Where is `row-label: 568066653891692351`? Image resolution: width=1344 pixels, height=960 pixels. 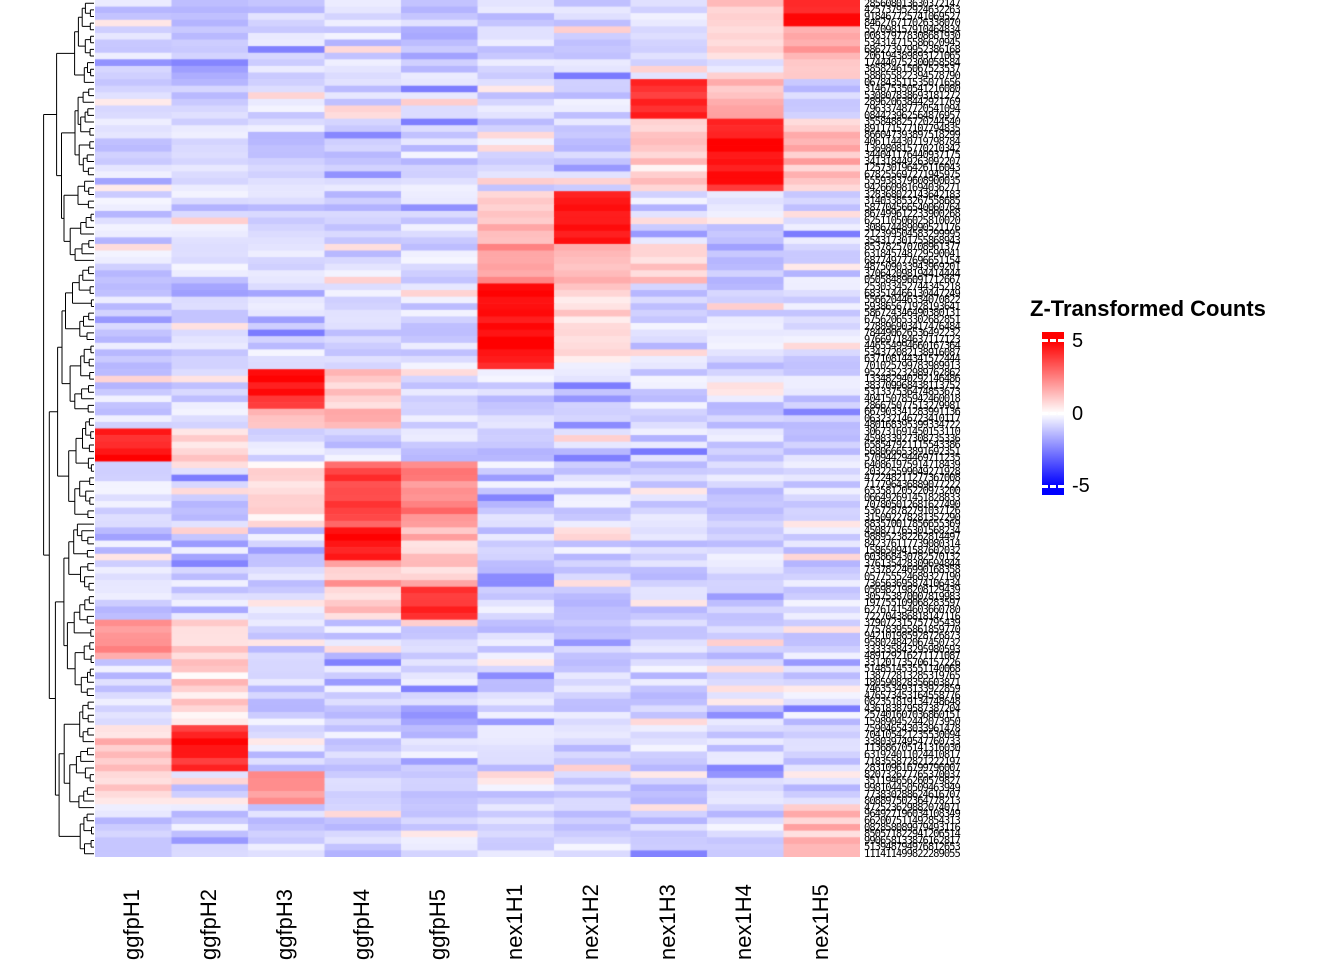
row-label: 568066653891692351 is located at coordinates (912, 451).